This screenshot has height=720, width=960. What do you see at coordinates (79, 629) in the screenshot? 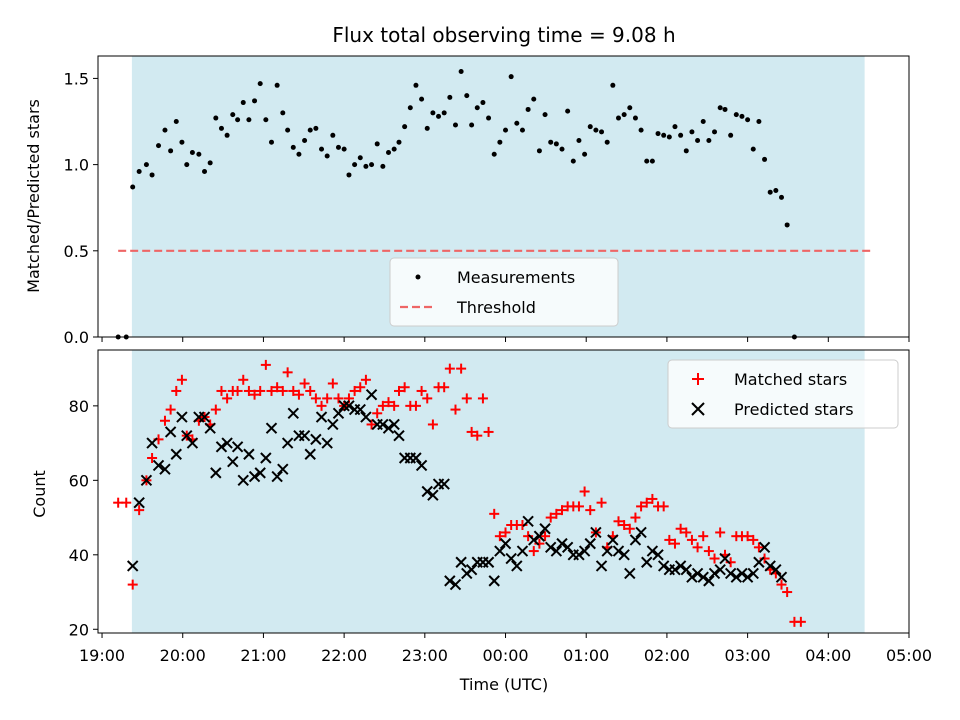
I see `bottom-y-tick-label: 20` at bounding box center [79, 629].